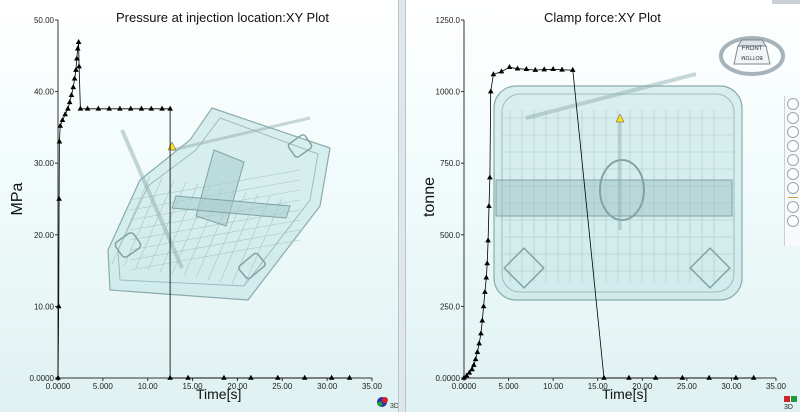 Image resolution: width=800 pixels, height=412 pixels. Describe the element at coordinates (394, 406) in the screenshot. I see `triad-label-left: 3D` at that location.